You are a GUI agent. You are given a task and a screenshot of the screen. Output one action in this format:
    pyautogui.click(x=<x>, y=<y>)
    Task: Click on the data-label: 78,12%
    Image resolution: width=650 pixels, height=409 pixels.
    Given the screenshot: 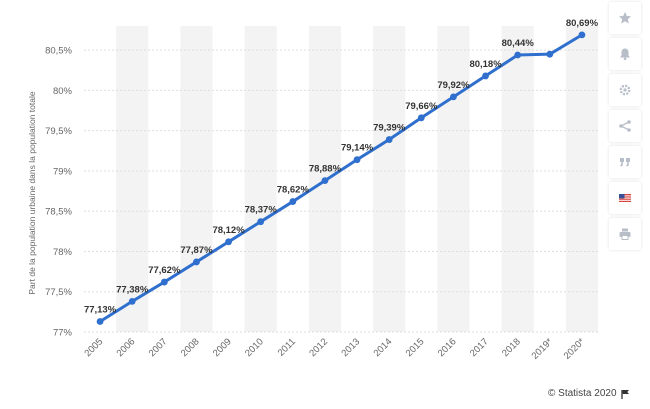 What is the action you would take?
    pyautogui.click(x=228, y=230)
    